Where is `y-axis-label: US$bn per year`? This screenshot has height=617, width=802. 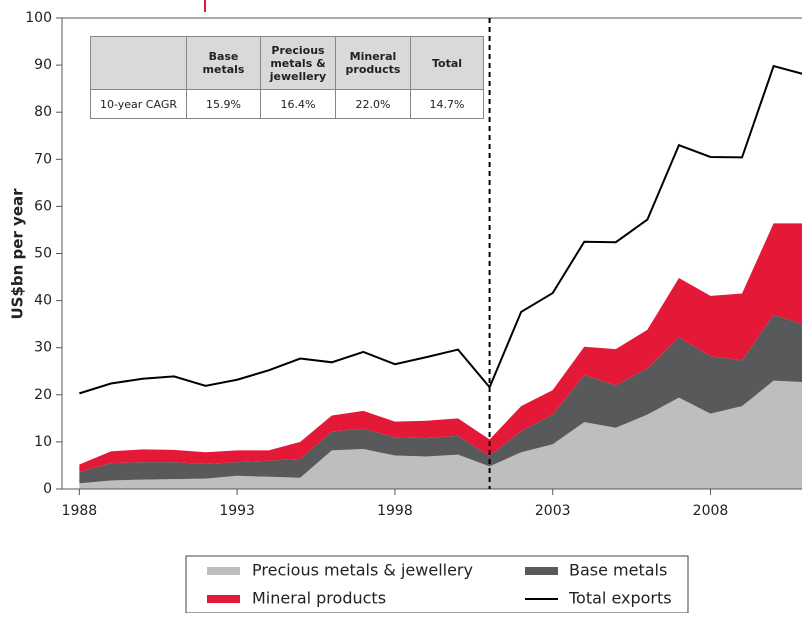 y-axis-label: US$bn per year is located at coordinates (18, 254).